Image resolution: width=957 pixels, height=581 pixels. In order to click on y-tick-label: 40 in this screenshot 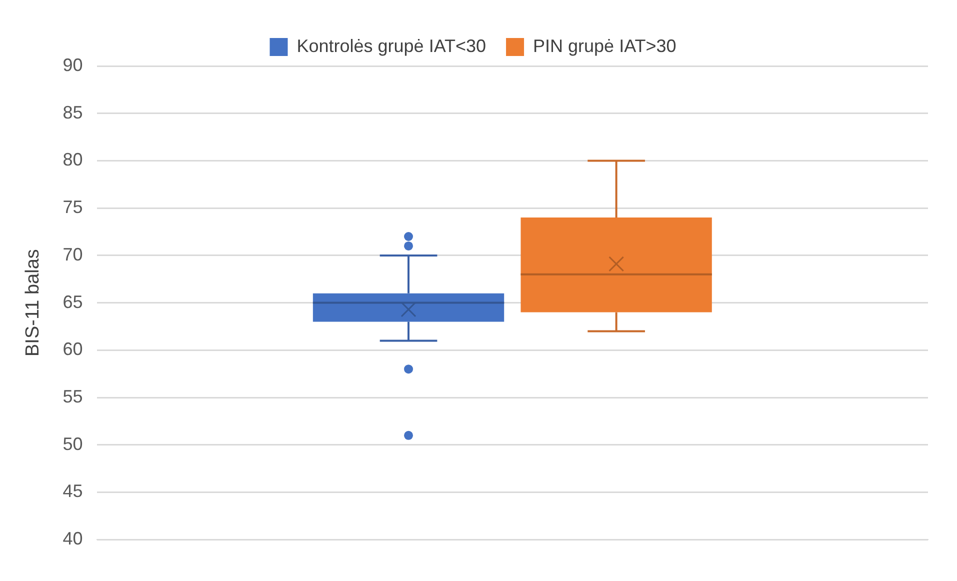, I will do `click(72, 538)`.